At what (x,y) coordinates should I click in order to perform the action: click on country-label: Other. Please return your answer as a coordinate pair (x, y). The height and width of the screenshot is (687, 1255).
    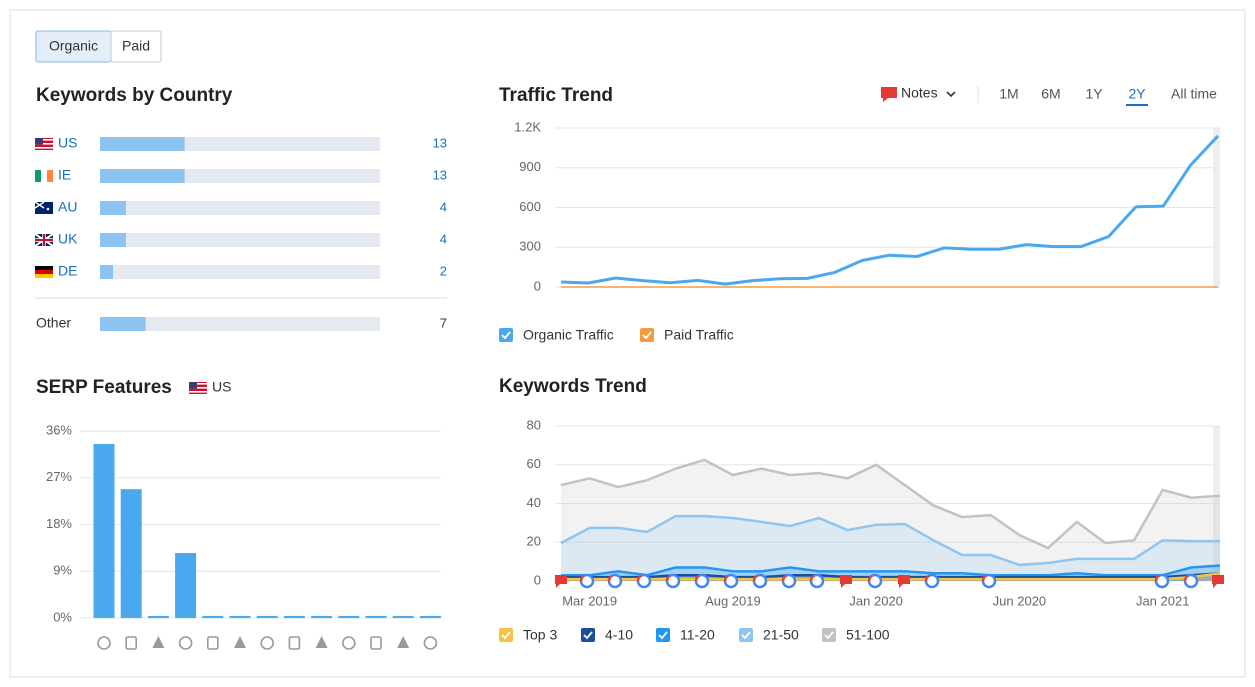
    Looking at the image, I should click on (53, 323).